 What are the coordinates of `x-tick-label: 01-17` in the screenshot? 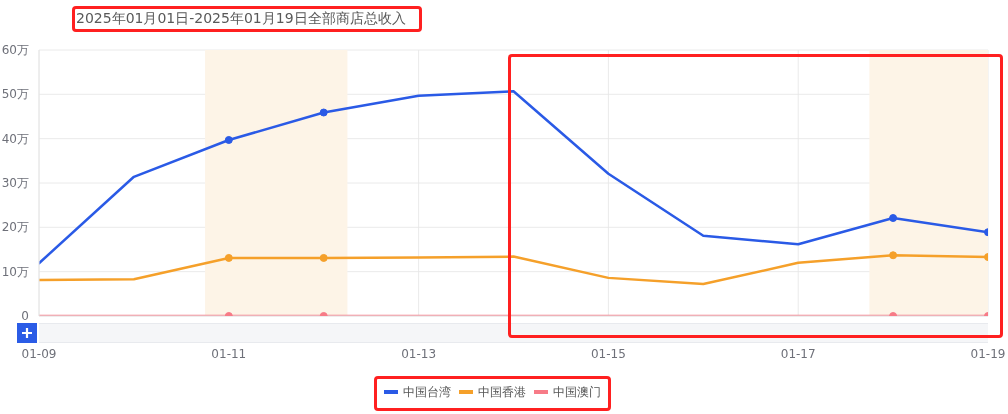 It's located at (798, 354).